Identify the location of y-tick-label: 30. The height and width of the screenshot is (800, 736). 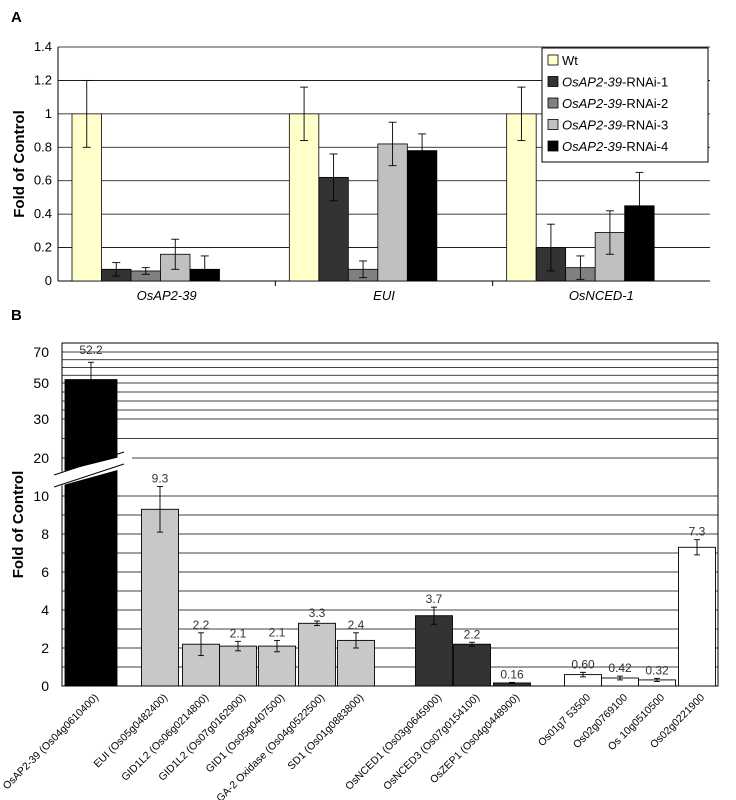
(41, 419).